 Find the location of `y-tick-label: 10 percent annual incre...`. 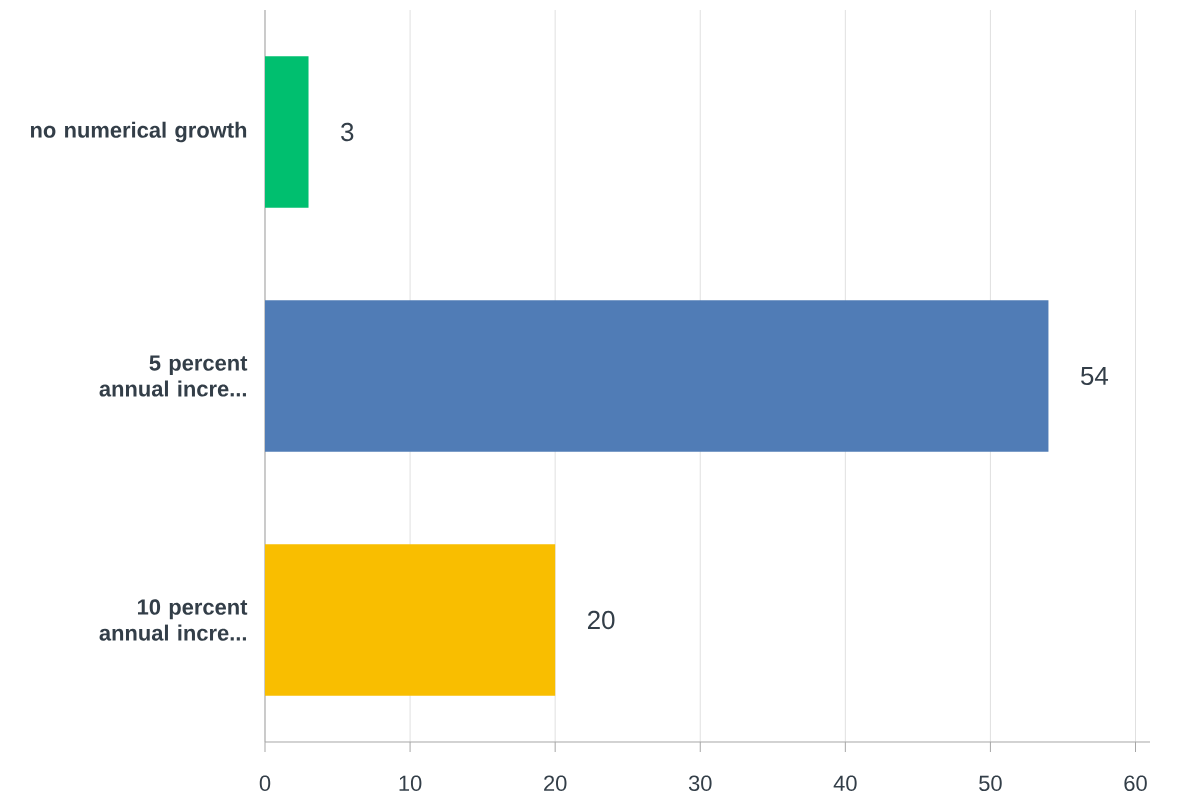

y-tick-label: 10 percent annual incre... is located at coordinates (173, 620).